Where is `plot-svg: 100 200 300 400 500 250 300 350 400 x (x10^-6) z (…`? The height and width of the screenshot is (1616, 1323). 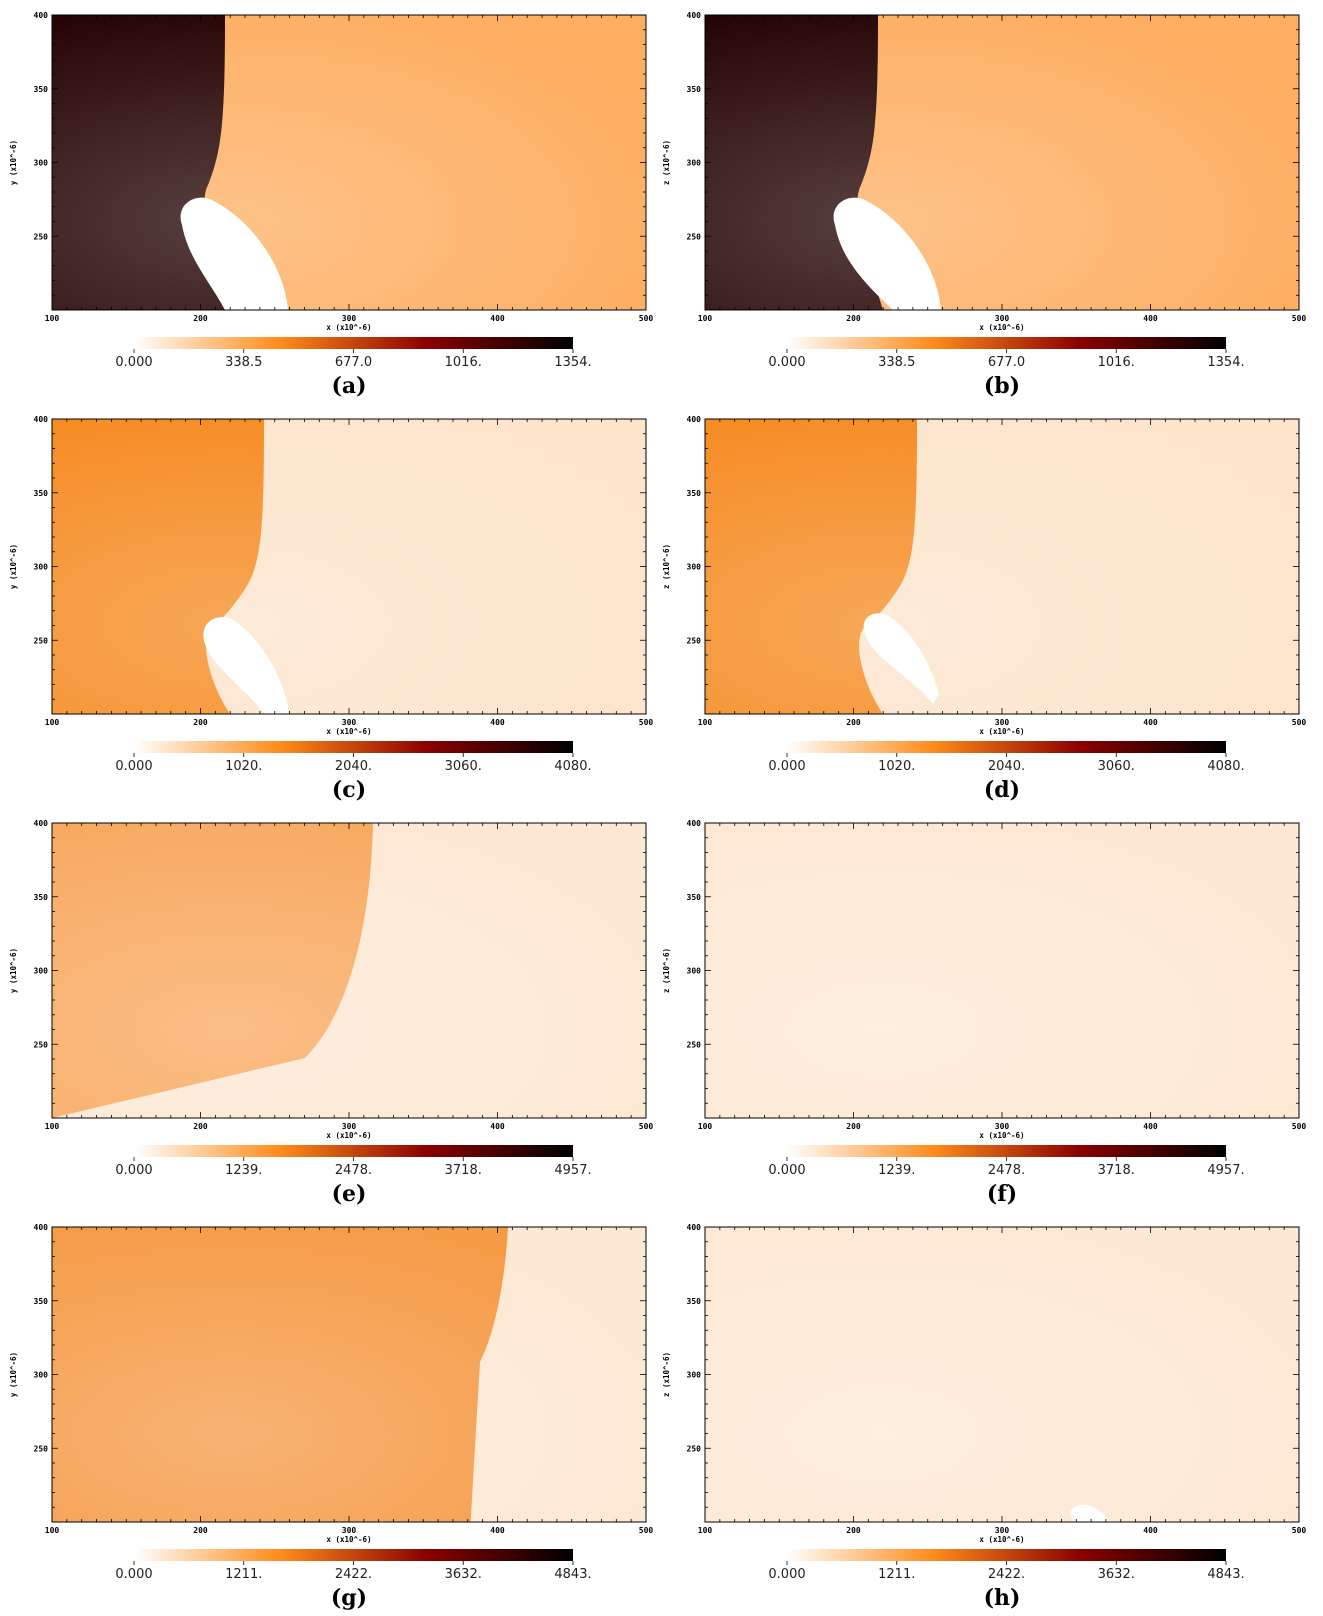
plot-svg: 100 200 300 400 500 250 300 350 400 x (x10^-6) z (… is located at coordinates (984, 998).